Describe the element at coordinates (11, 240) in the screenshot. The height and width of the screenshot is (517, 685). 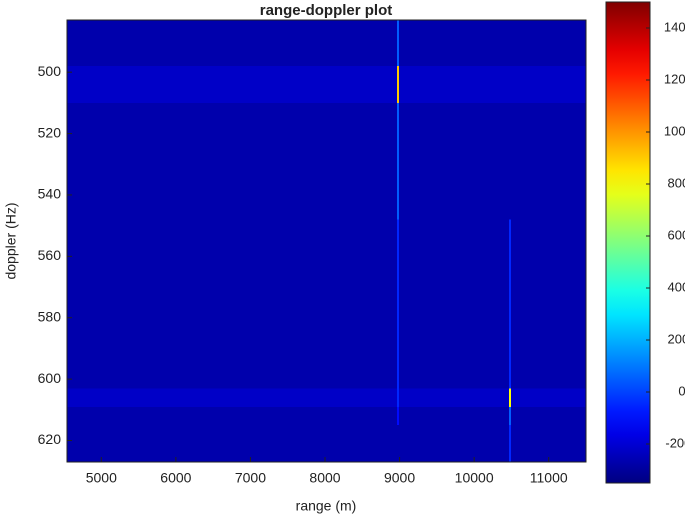
I see `y-axis-label: doppler (Hz)` at that location.